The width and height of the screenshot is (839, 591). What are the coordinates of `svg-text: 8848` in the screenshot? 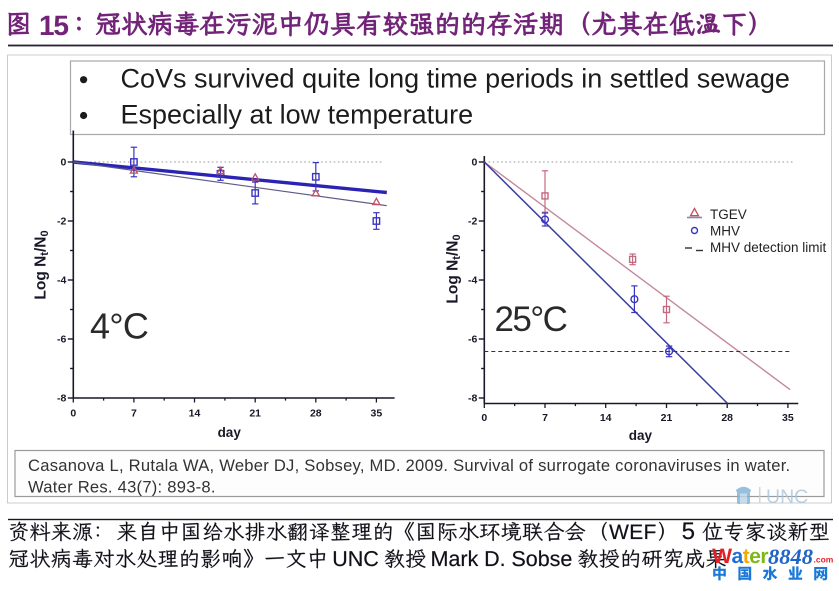 It's located at (790, 556).